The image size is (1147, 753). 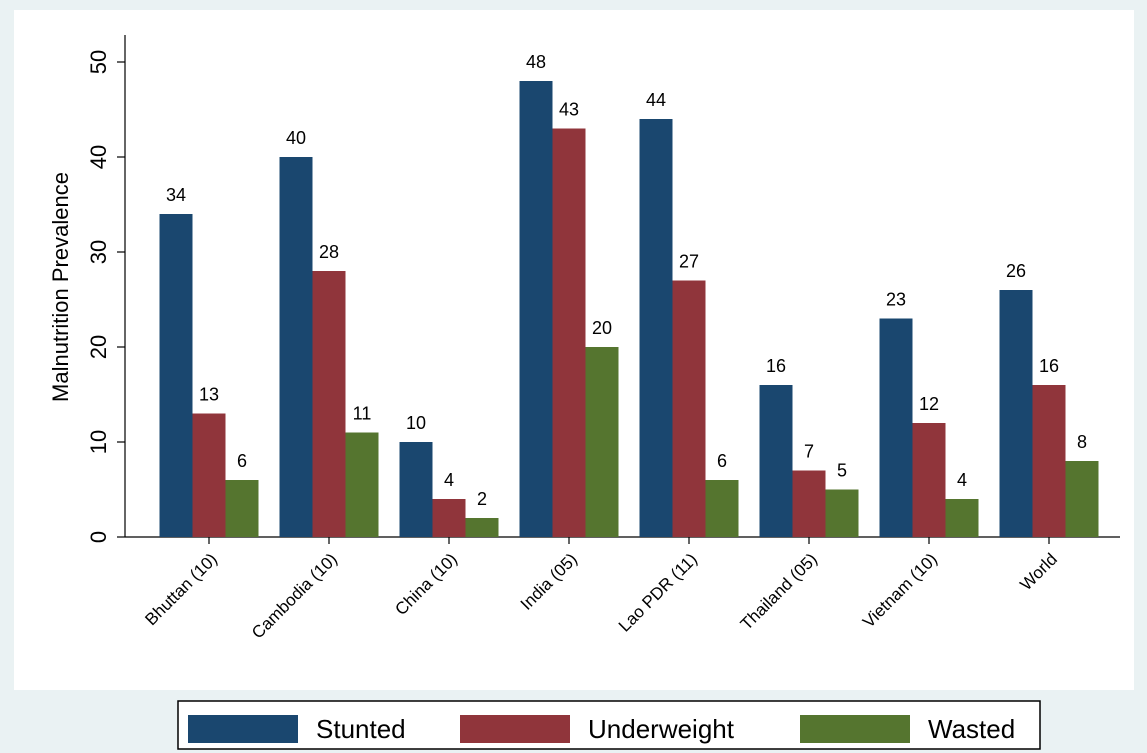 What do you see at coordinates (971, 729) in the screenshot?
I see `legend-label: Wasted` at bounding box center [971, 729].